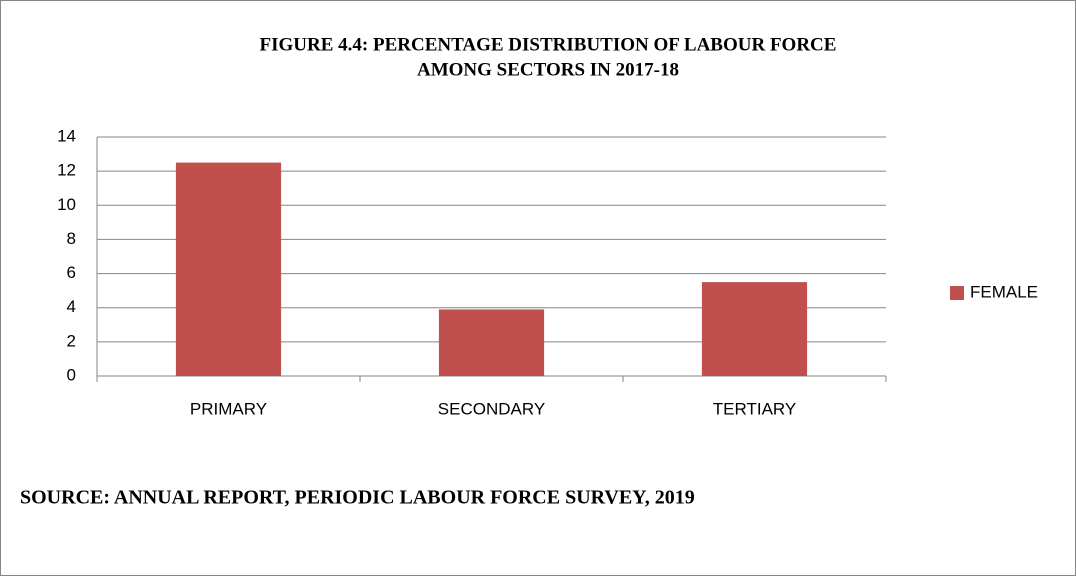 This screenshot has height=576, width=1076. What do you see at coordinates (754, 408) in the screenshot?
I see `x-tick-label: TERTIARY` at bounding box center [754, 408].